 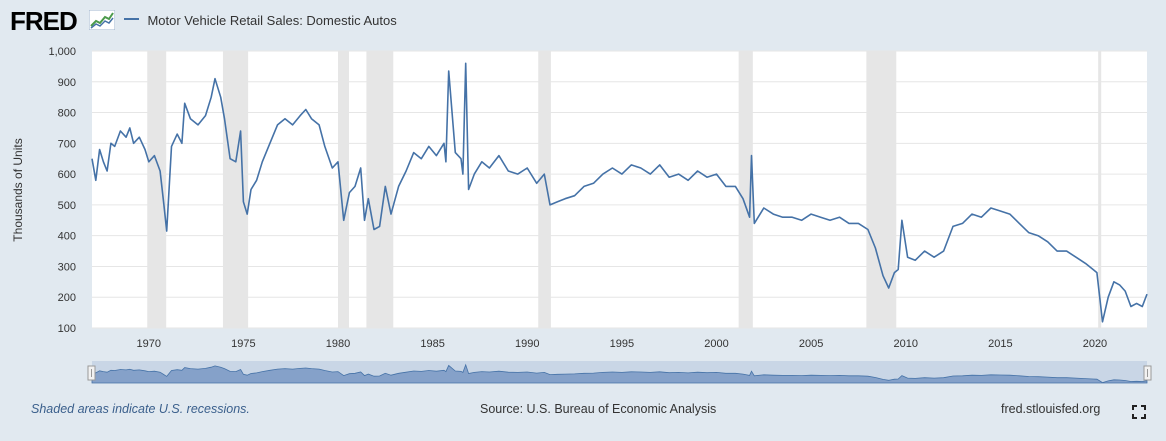 I want to click on legend-line-icon, so click(x=131, y=18).